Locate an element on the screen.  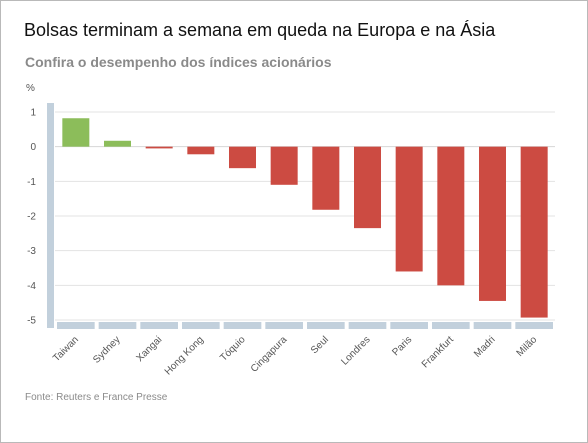
y-tick-label: 1 is located at coordinates (33, 113).